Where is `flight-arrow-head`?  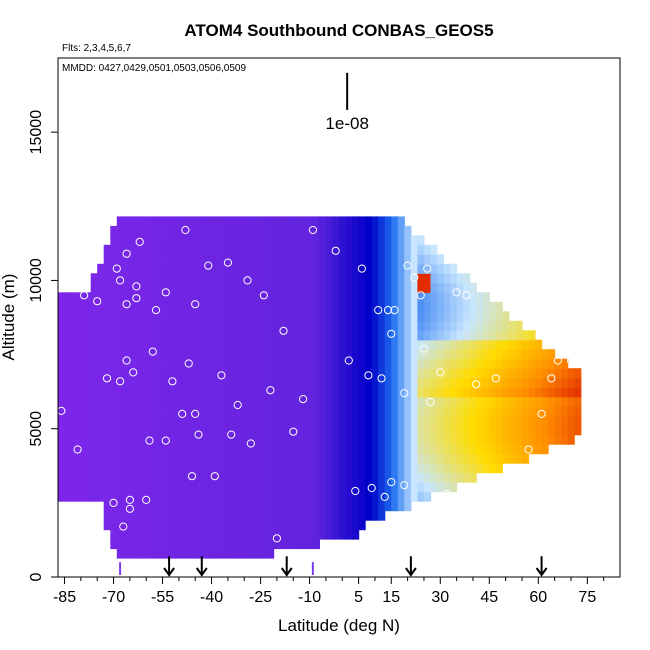 flight-arrow-head is located at coordinates (541, 572).